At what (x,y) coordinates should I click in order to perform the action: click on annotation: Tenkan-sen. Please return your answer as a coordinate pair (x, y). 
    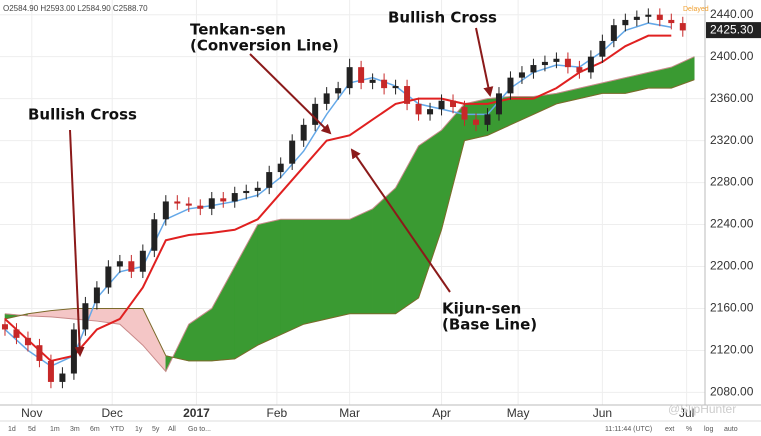
    Looking at the image, I should click on (238, 30).